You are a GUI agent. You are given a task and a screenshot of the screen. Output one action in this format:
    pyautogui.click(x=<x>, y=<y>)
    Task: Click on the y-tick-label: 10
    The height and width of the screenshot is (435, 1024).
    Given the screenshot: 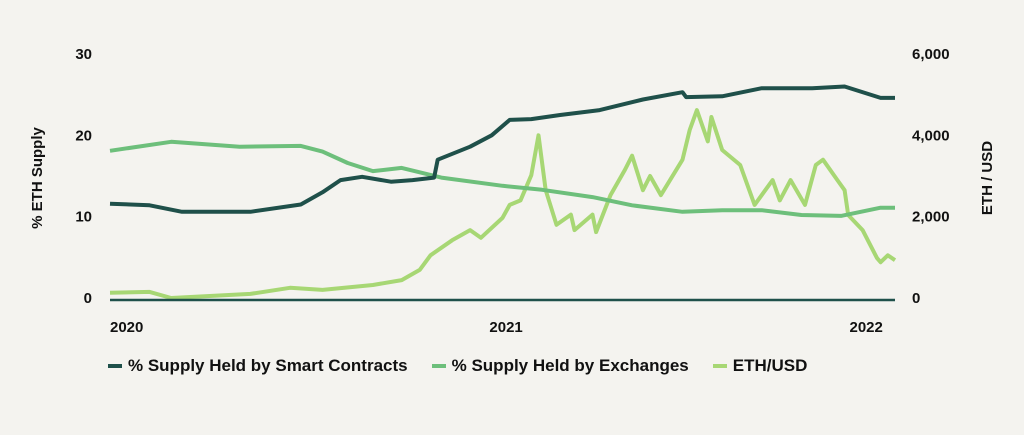 What is the action you would take?
    pyautogui.click(x=83, y=217)
    